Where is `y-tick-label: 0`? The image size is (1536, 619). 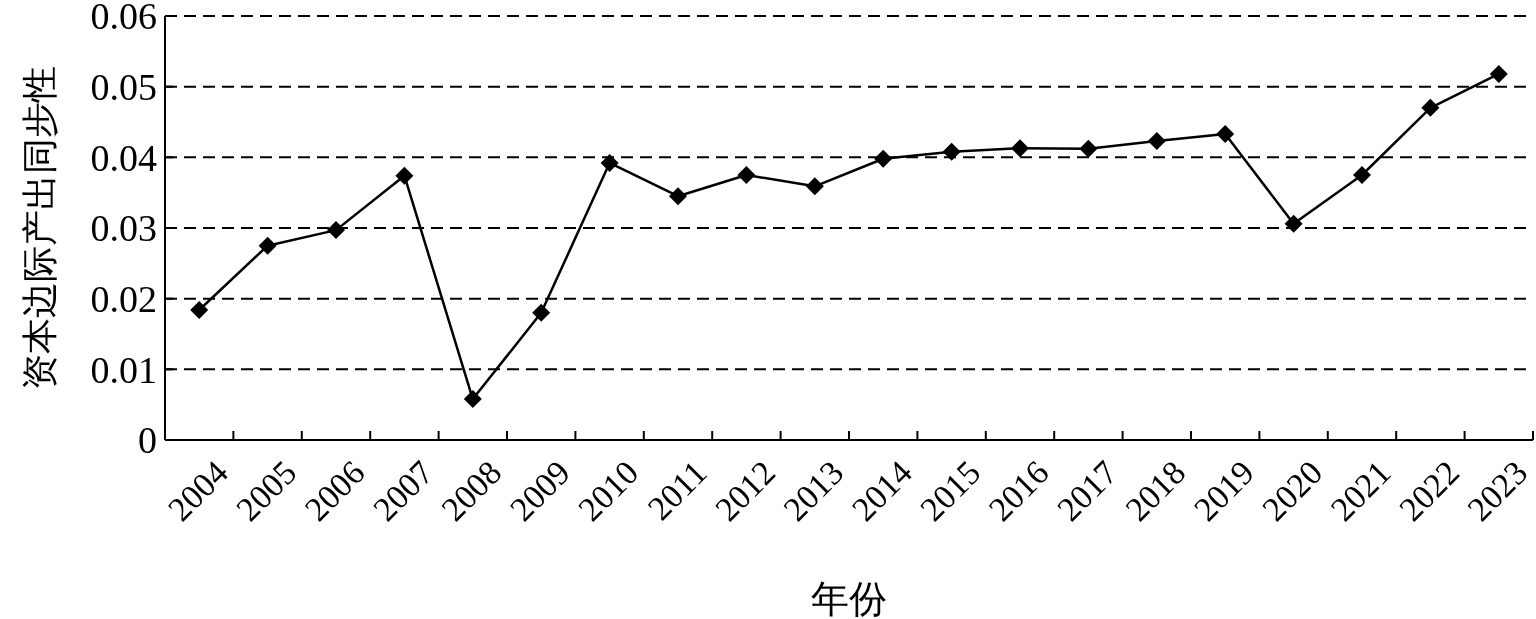 y-tick-label: 0 is located at coordinates (147, 440).